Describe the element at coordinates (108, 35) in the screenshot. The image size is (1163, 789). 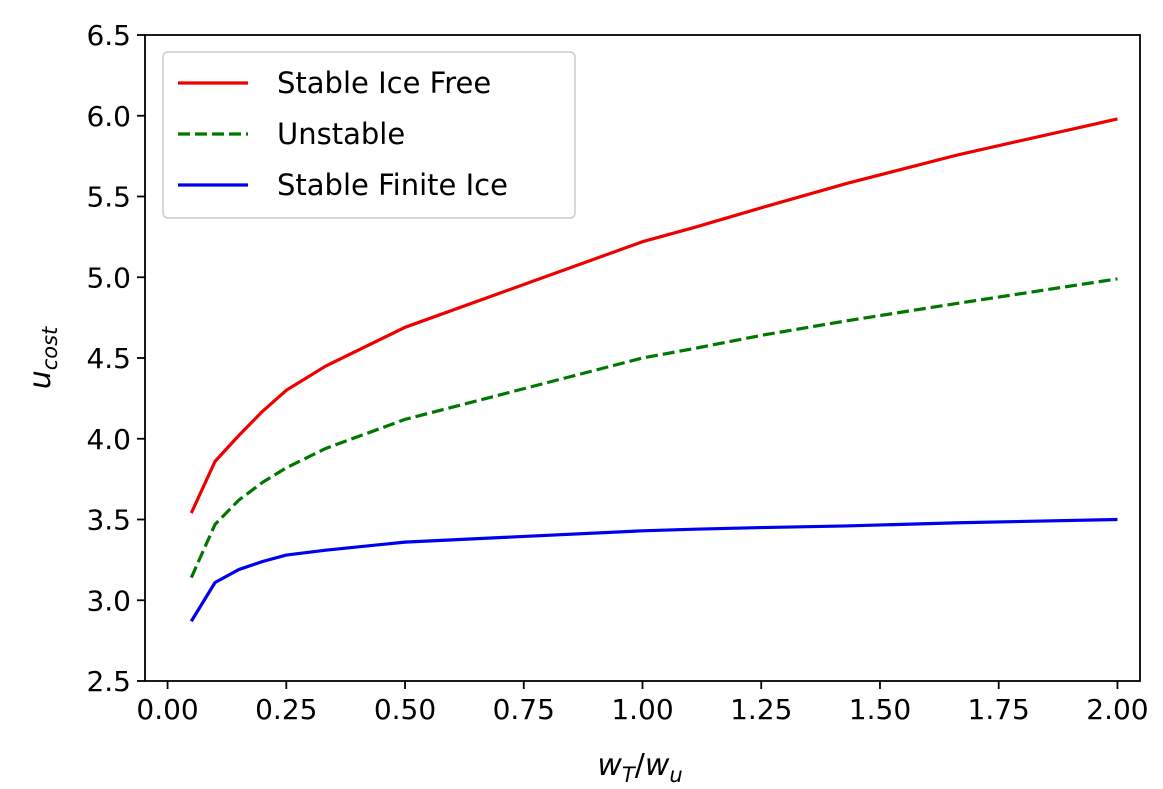
I see `y-tick-label: 6.5` at that location.